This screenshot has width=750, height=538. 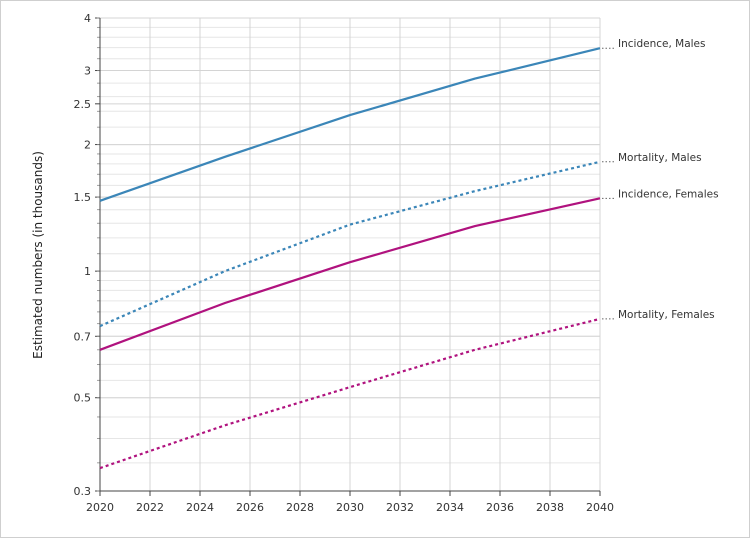 I want to click on series-label: Mortality, Females, so click(x=666, y=315).